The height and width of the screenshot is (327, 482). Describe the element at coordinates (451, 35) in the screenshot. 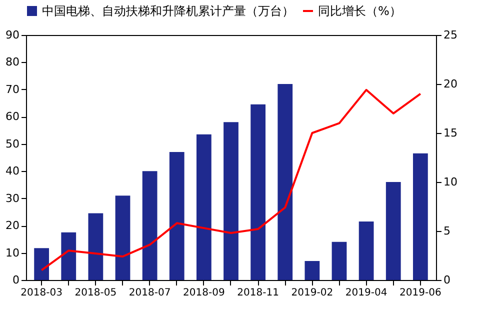

I see `y2-tick-label: 25` at that location.